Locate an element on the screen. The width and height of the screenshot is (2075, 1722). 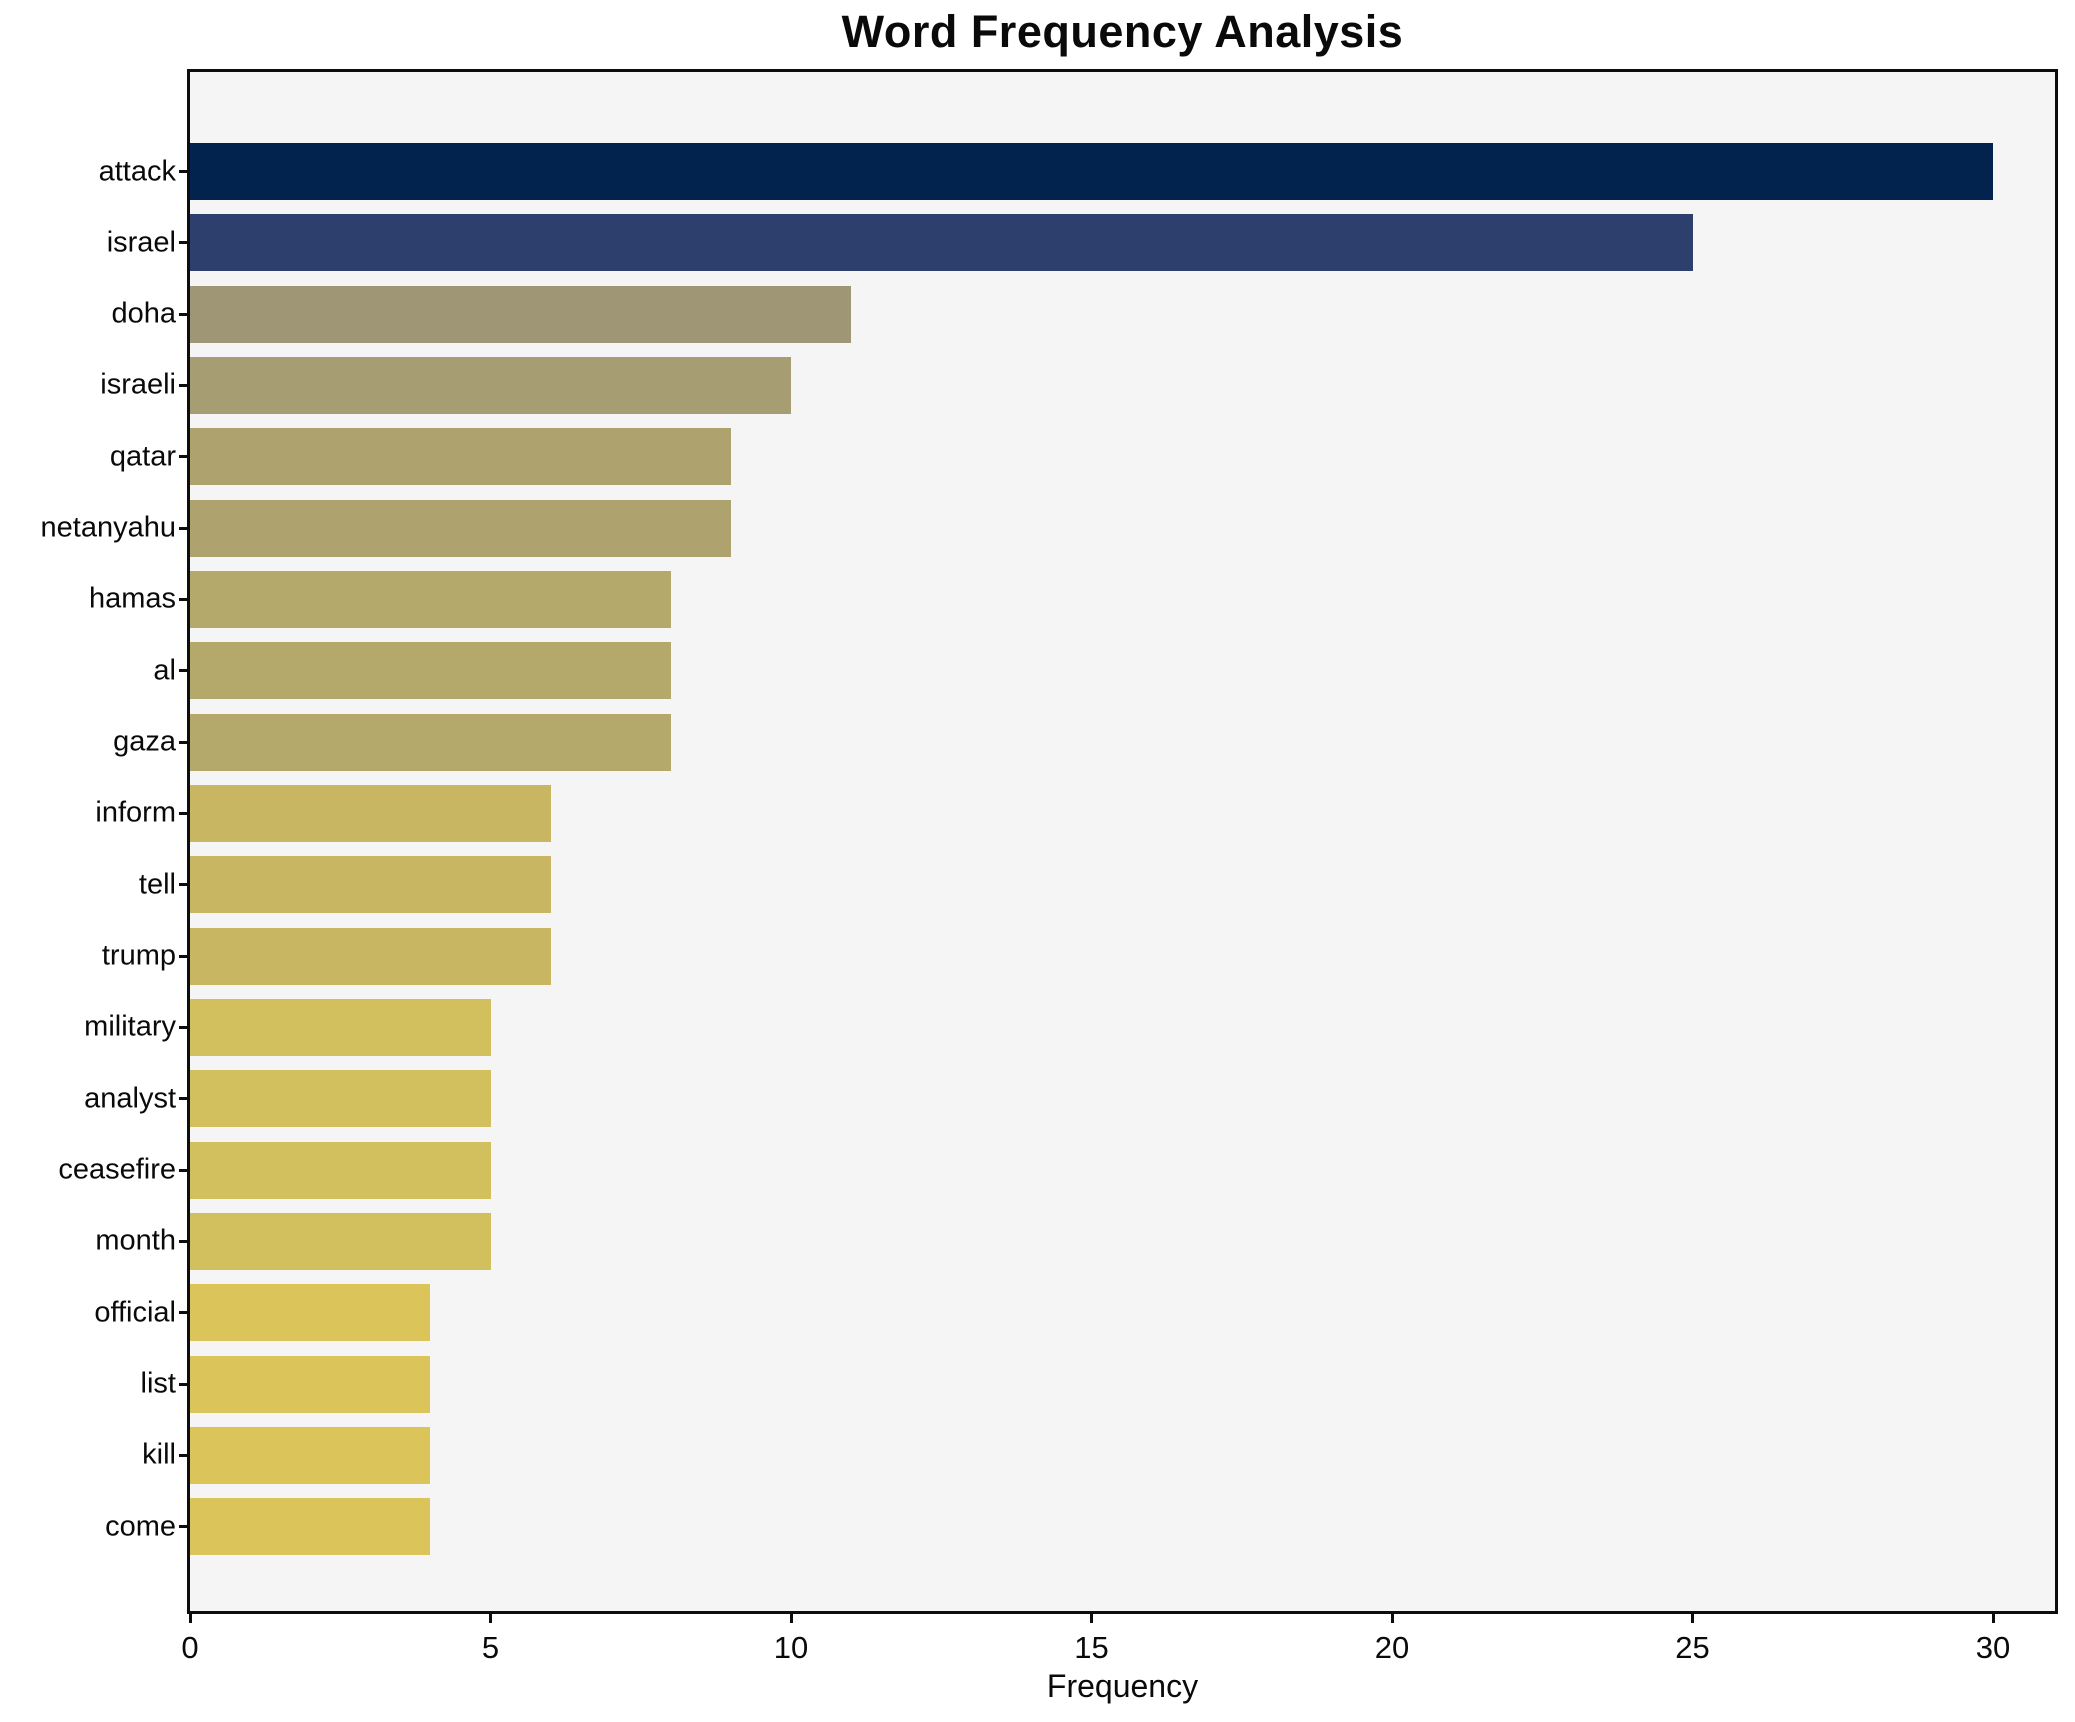
x-tick-label: 15 is located at coordinates (1091, 1647).